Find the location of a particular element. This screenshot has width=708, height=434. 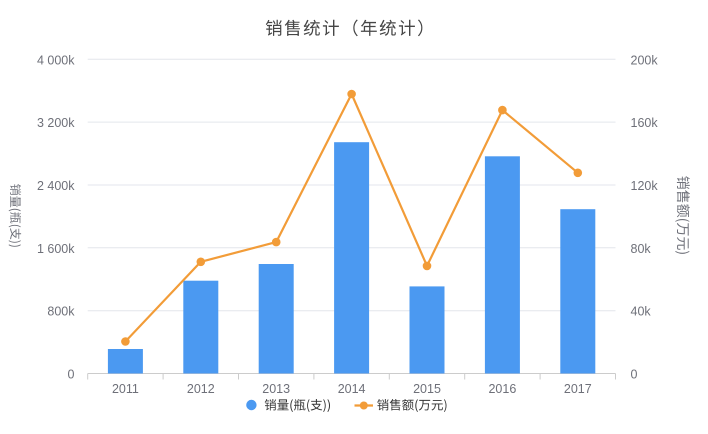

svg-text: 2015 is located at coordinates (427, 389).